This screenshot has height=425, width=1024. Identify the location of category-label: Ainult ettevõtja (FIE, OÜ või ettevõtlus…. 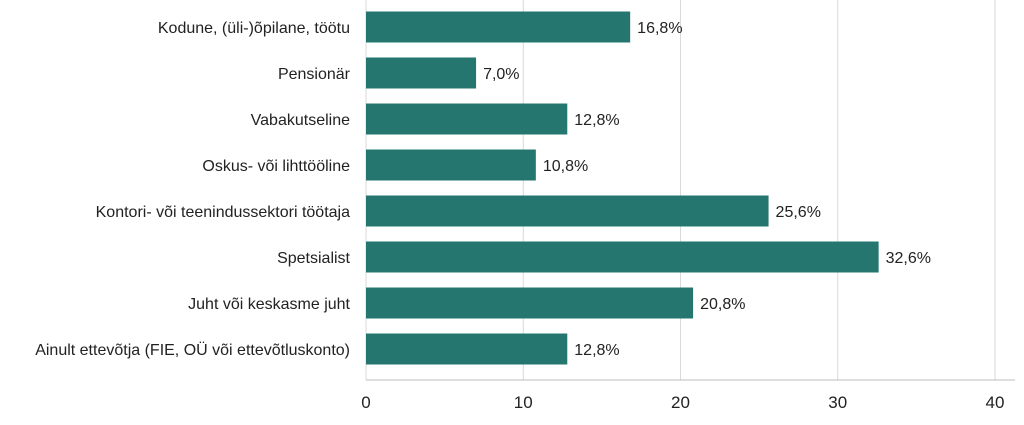
(192, 350).